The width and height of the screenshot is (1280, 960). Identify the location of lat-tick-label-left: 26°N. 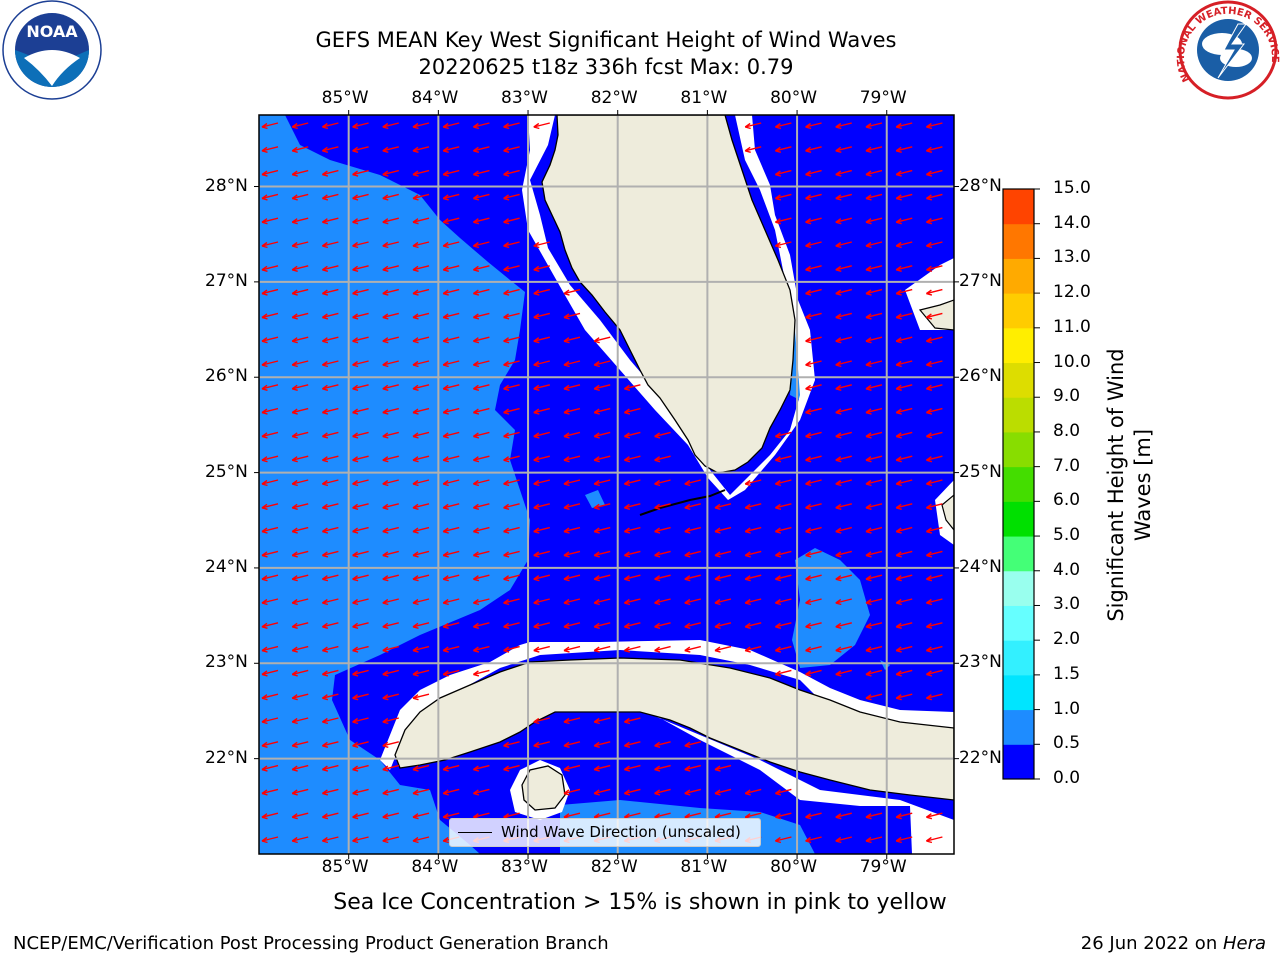
(226, 376).